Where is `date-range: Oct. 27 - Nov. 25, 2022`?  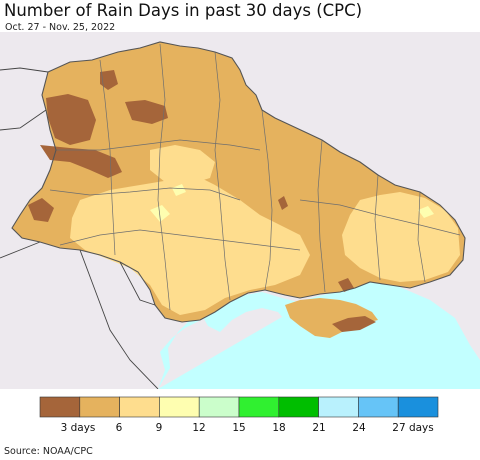
date-range: Oct. 27 - Nov. 25, 2022 is located at coordinates (60, 27).